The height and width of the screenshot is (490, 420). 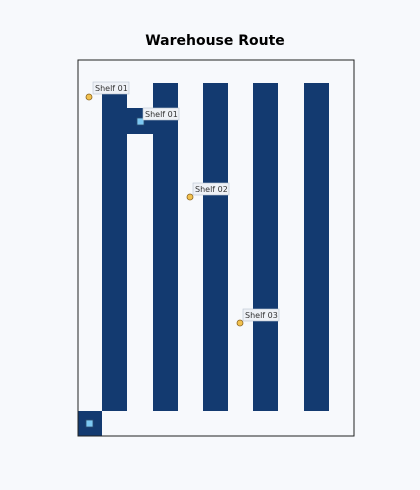 I want to click on page-title: Warehouse Route, so click(x=215, y=41).